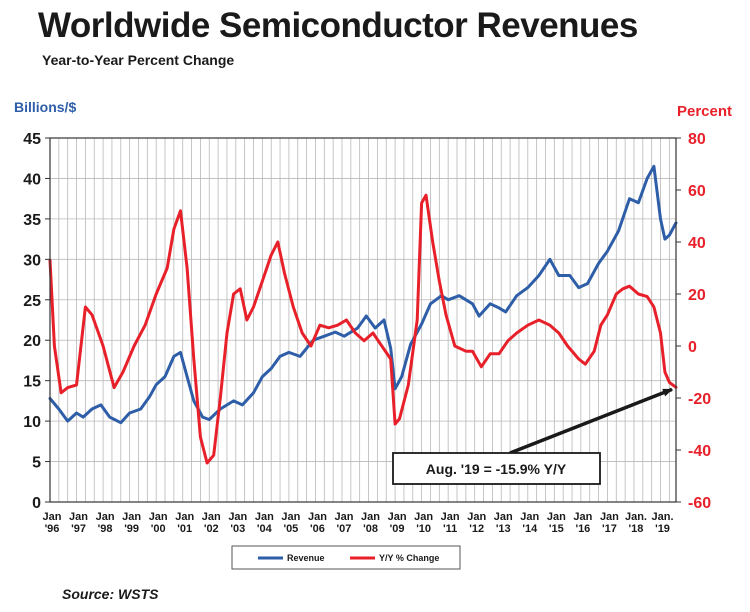  Describe the element at coordinates (52, 523) in the screenshot. I see `x-axis-tick-label: Jan '96` at that location.